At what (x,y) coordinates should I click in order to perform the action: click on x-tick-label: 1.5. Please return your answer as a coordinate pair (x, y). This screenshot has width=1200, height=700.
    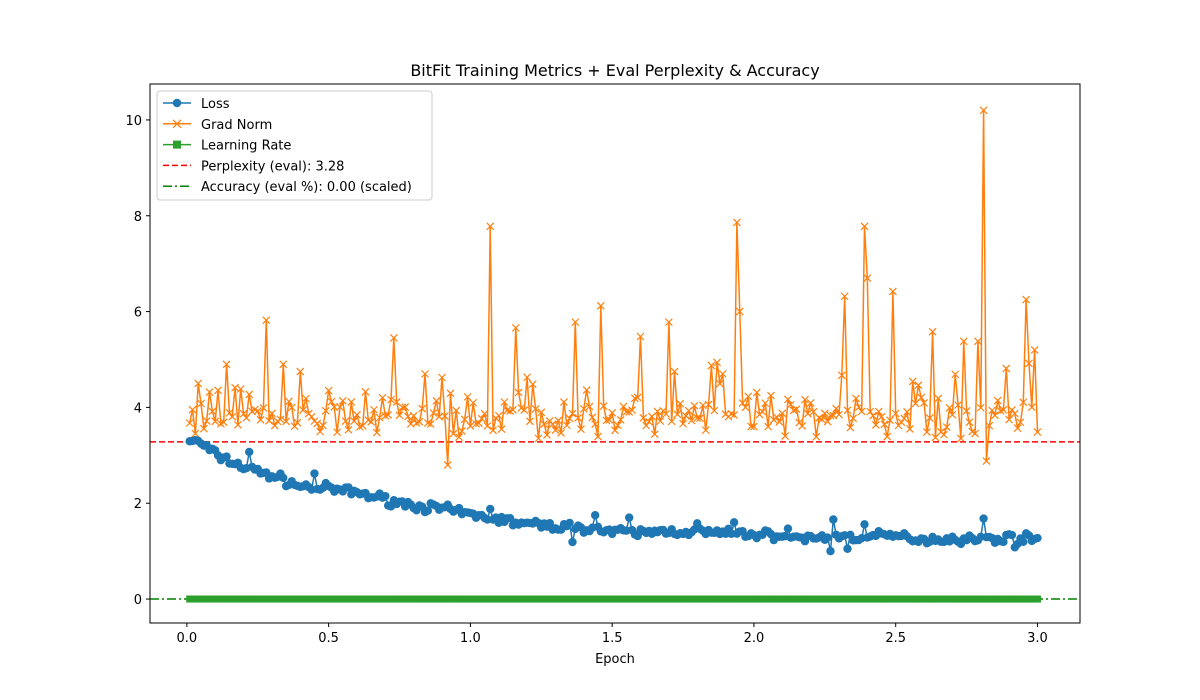
    Looking at the image, I should click on (612, 638).